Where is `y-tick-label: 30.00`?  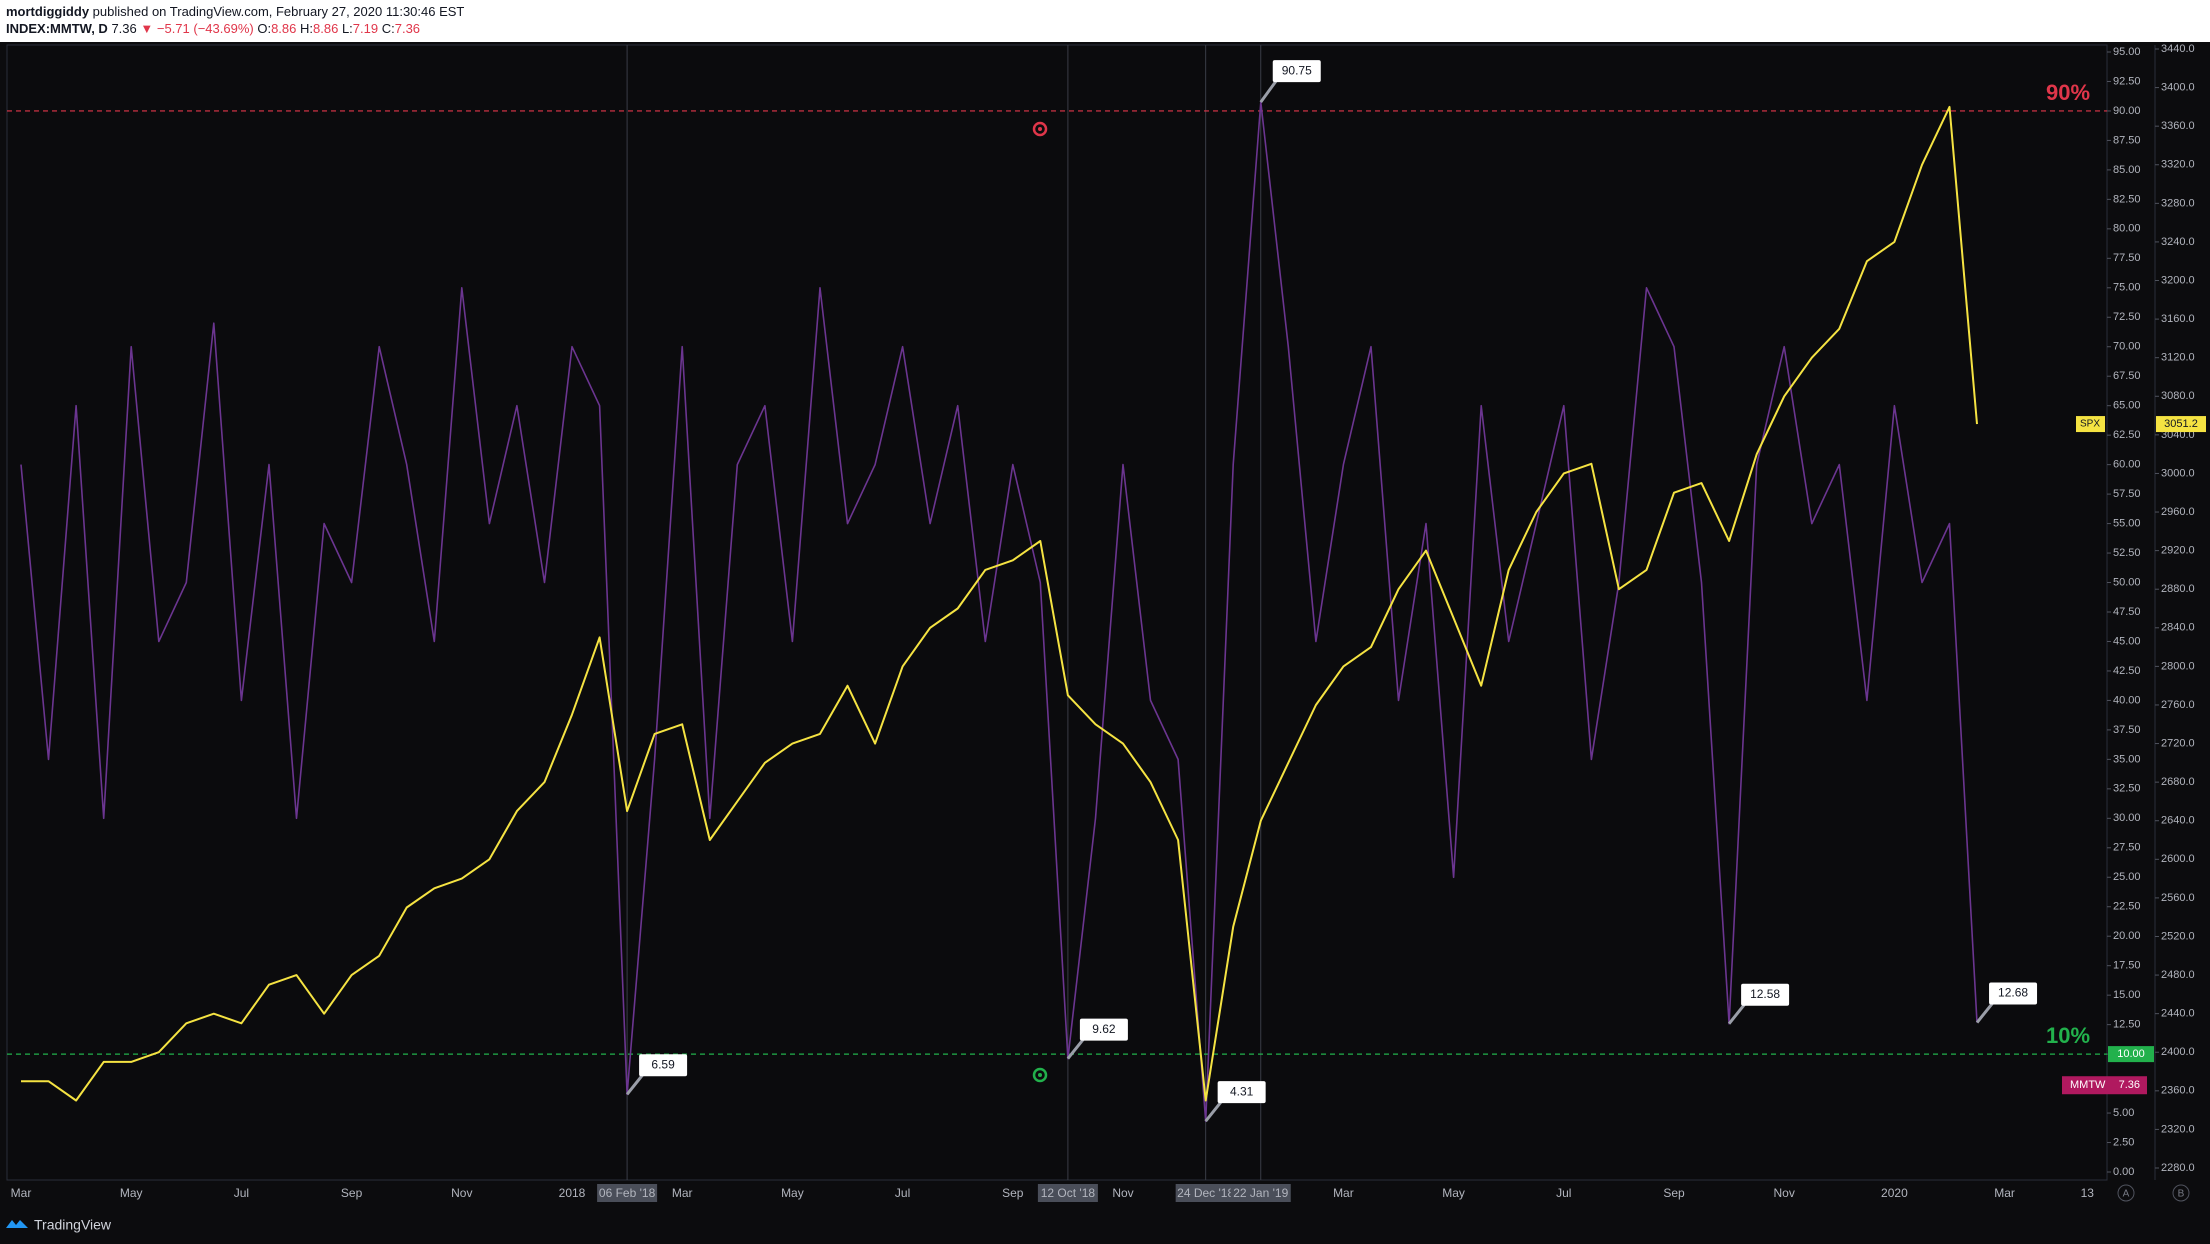
y-tick-label: 30.00 is located at coordinates (2127, 818).